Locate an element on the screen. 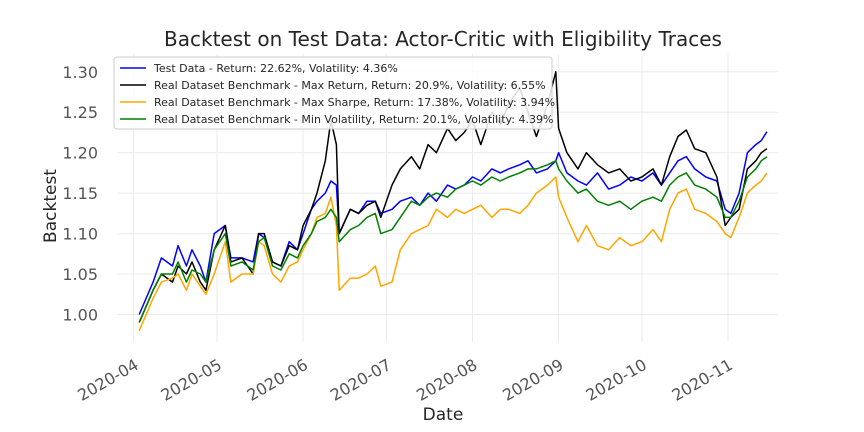 The image size is (864, 432). y-tick-label: 1.10 is located at coordinates (80, 234).